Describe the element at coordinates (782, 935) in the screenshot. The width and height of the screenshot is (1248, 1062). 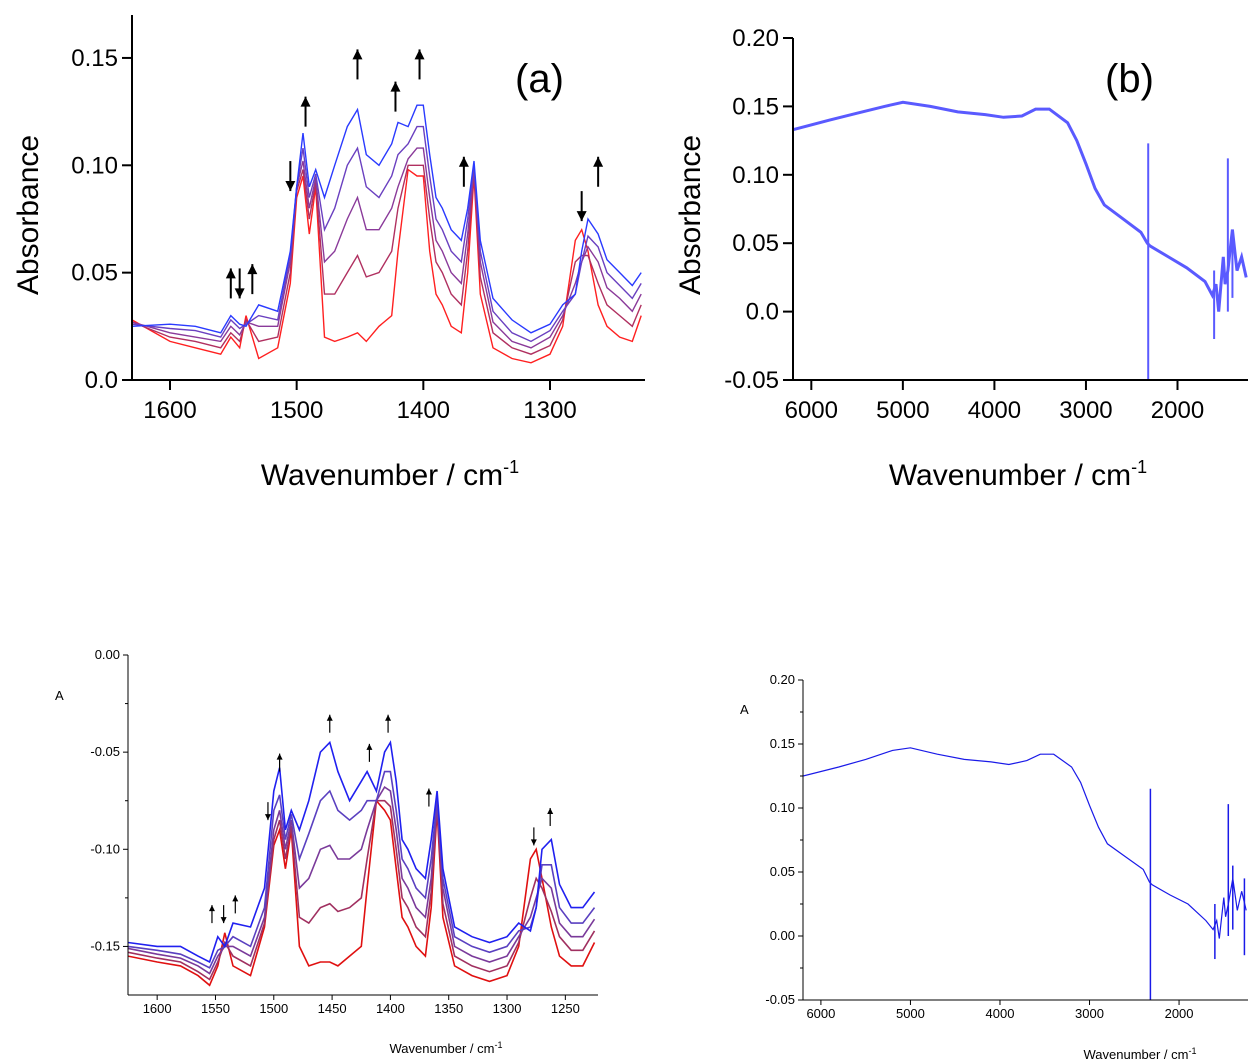
I see `y-tick-label-d: 0.00` at that location.